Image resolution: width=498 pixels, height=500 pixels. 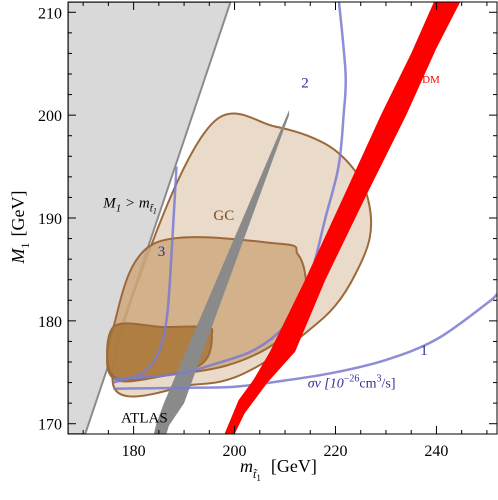 What do you see at coordinates (20, 228) in the screenshot?
I see `y-axis-label: M1[GeV]` at bounding box center [20, 228].